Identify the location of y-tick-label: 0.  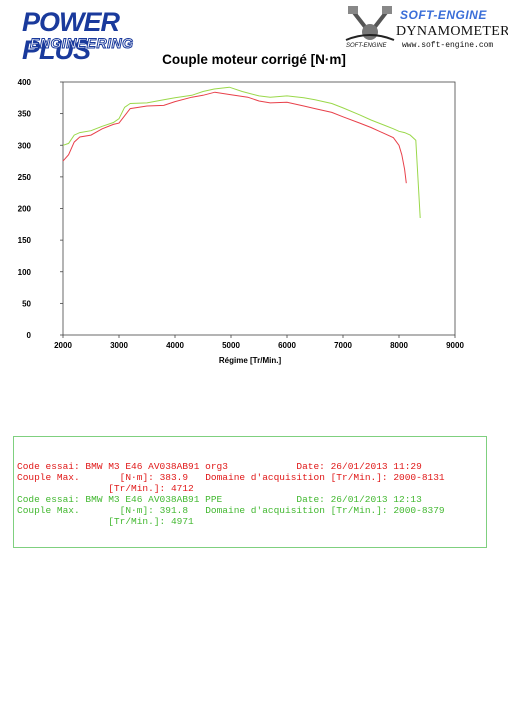
(29, 335).